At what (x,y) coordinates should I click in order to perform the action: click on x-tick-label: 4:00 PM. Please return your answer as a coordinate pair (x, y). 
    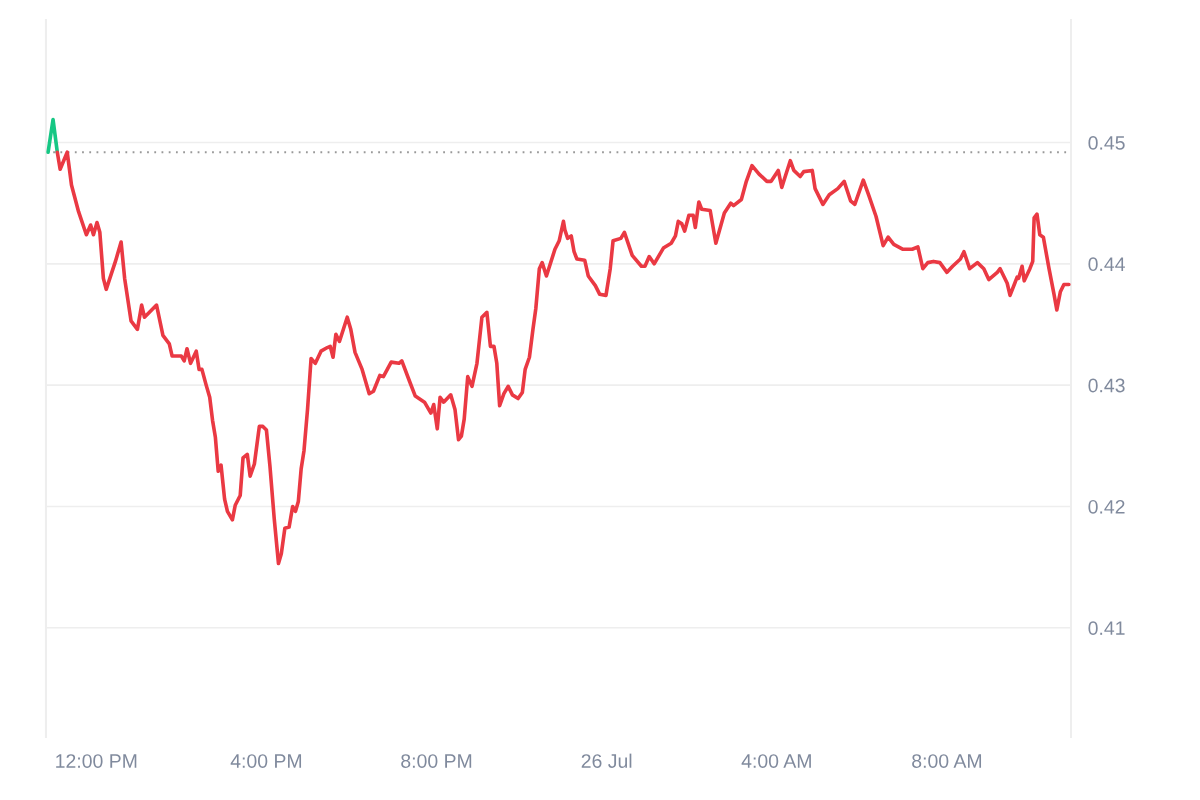
    Looking at the image, I should click on (266, 761).